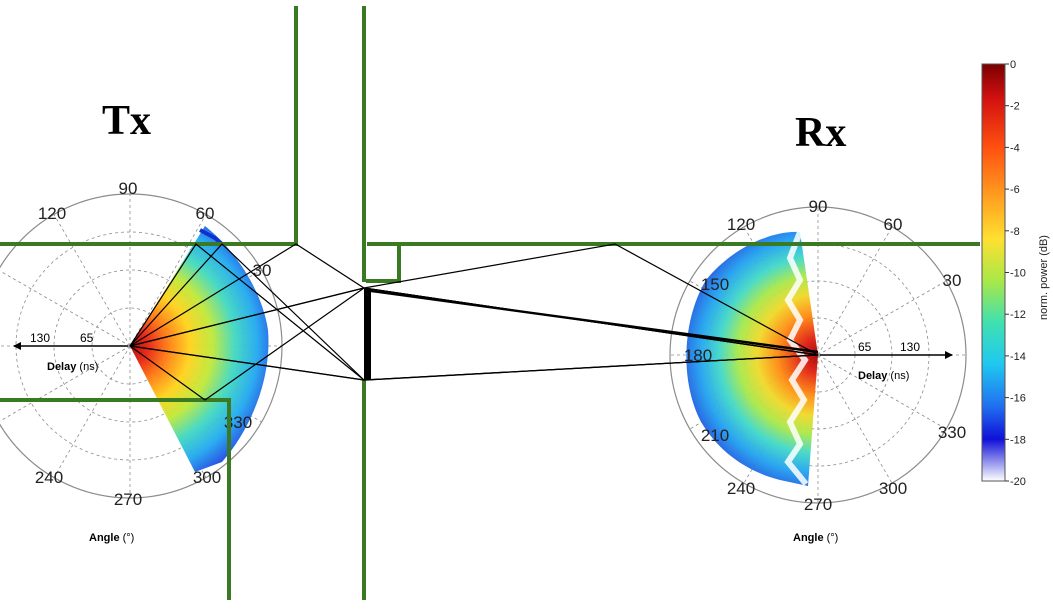 The width and height of the screenshot is (1053, 613). I want to click on rx-angle-tick-120: 120, so click(741, 224).